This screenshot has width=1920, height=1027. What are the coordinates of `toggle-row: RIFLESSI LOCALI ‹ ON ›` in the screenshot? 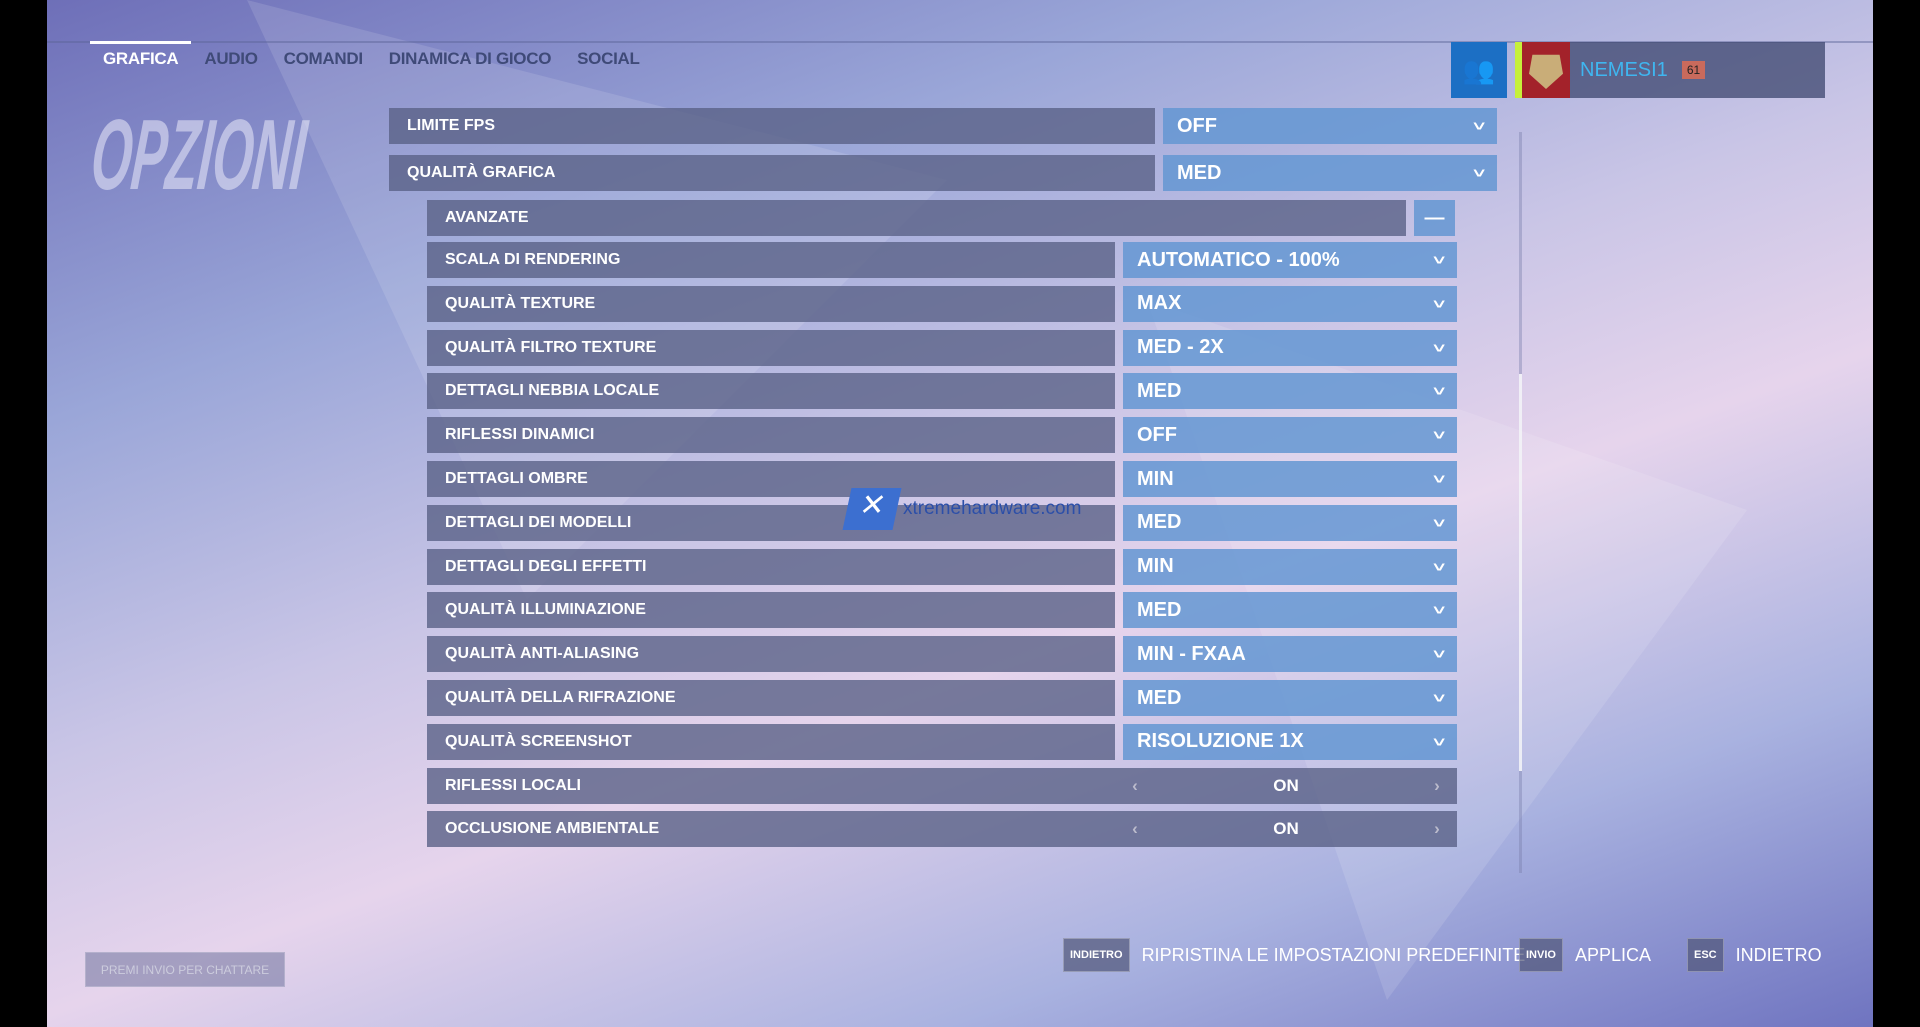 It's located at (942, 785).